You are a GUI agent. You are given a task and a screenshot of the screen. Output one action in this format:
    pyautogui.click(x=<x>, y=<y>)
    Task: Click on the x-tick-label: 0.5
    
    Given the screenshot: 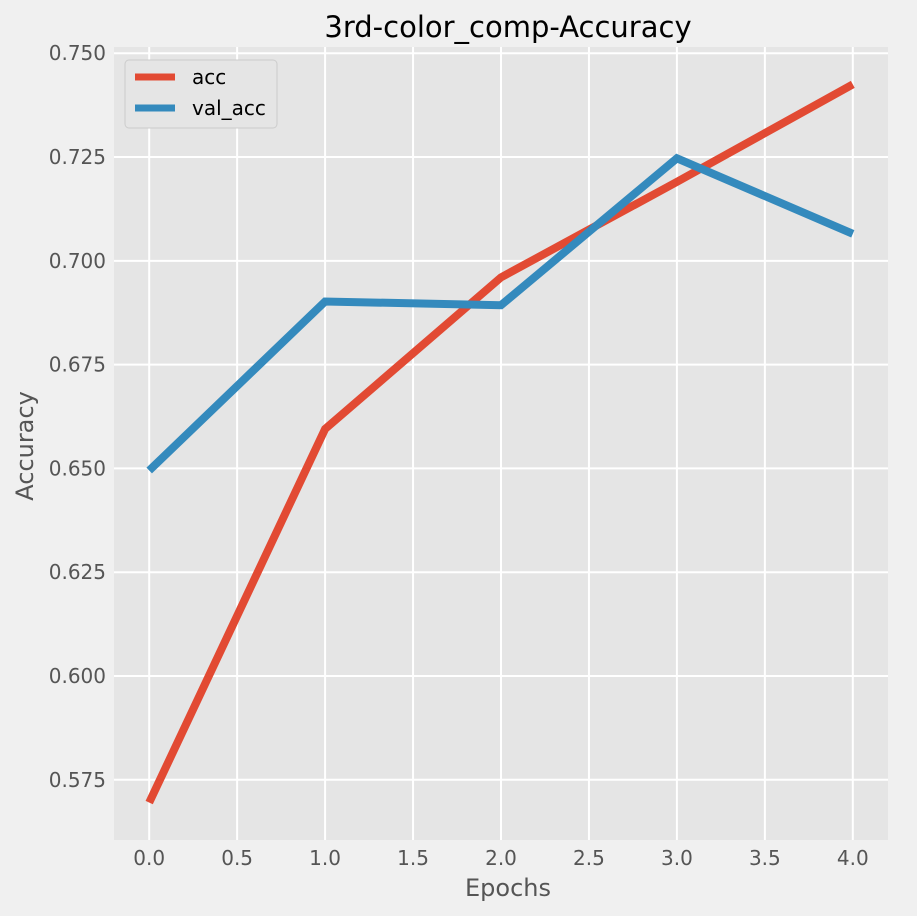 What is the action you would take?
    pyautogui.click(x=237, y=858)
    